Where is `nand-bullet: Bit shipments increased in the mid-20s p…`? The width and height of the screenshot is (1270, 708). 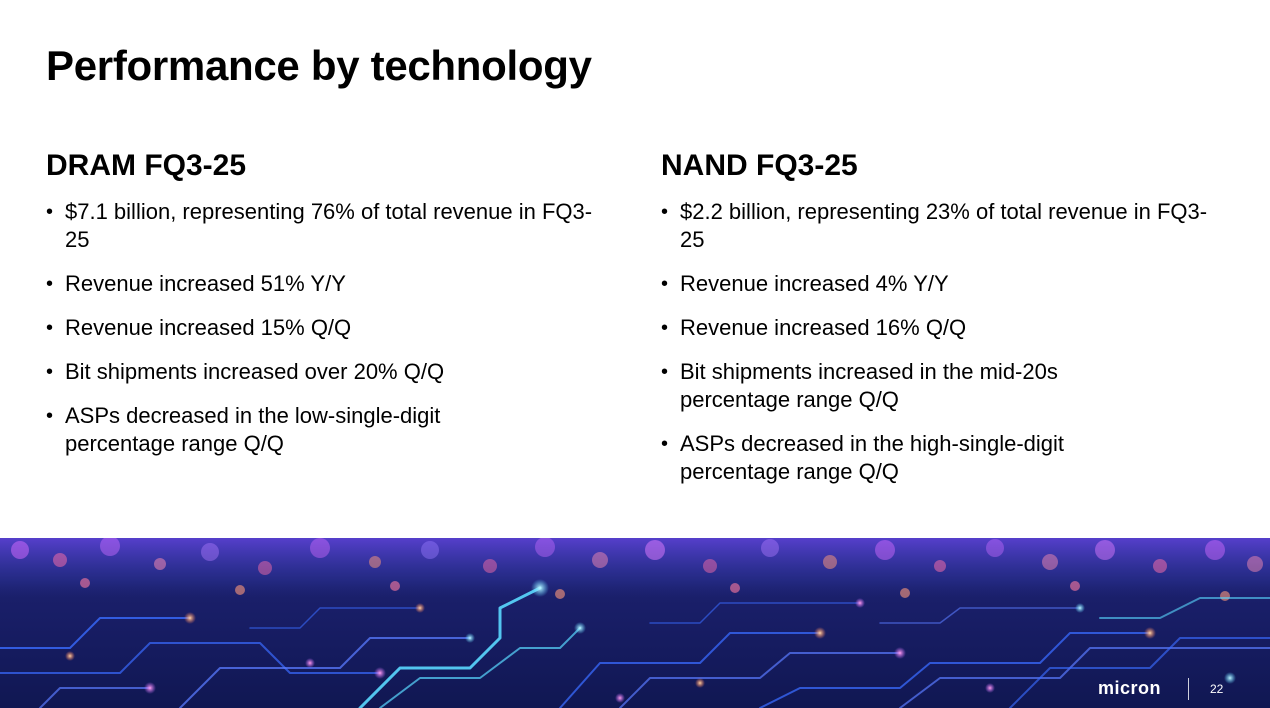 nand-bullet: Bit shipments increased in the mid-20s p… is located at coordinates (890, 386).